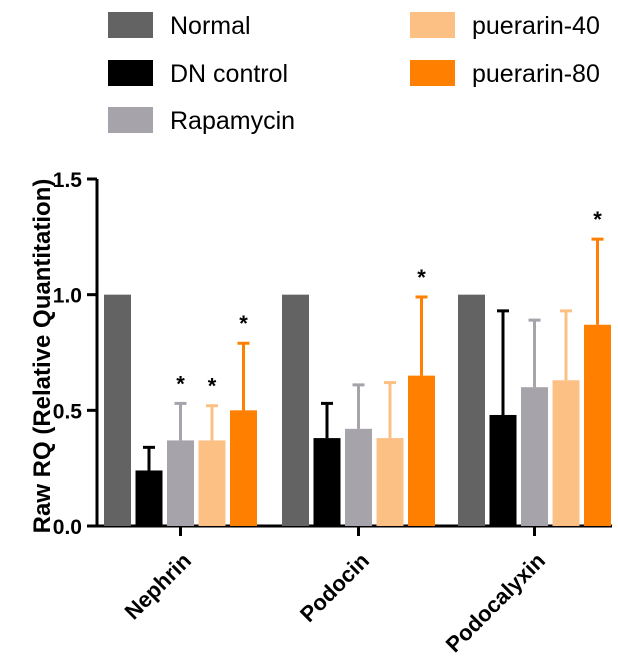  What do you see at coordinates (212, 483) in the screenshot?
I see `bar-puerarin-40-nephrin` at bounding box center [212, 483].